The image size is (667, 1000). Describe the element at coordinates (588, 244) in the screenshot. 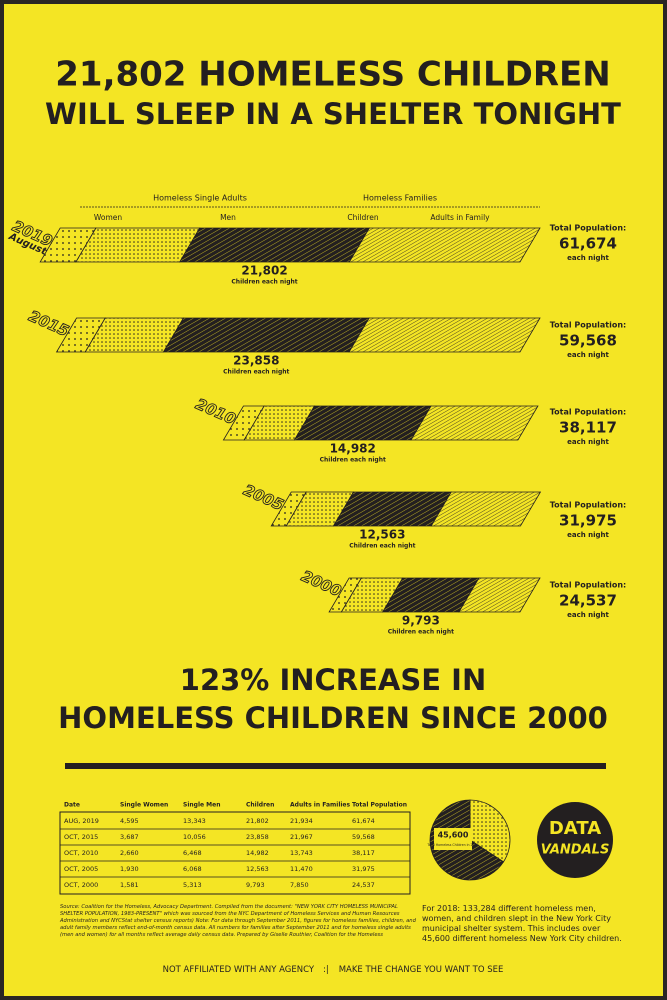

I see `total-value: 61,674` at that location.